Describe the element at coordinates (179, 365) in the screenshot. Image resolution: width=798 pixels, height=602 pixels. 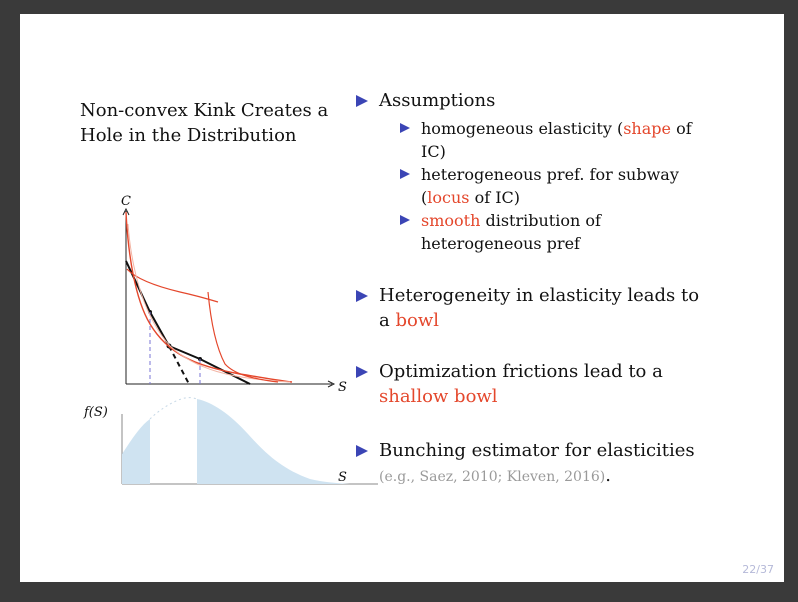
I see `budget-extension` at that location.